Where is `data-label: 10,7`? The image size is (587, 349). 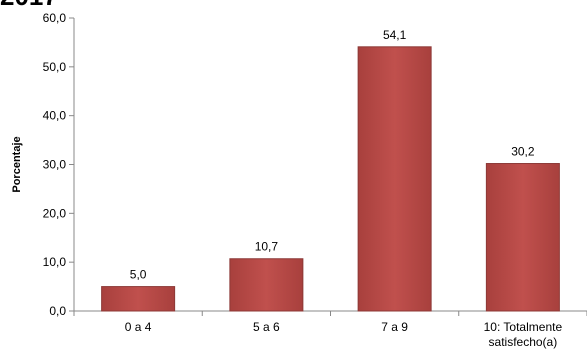 data-label: 10,7 is located at coordinates (267, 247).